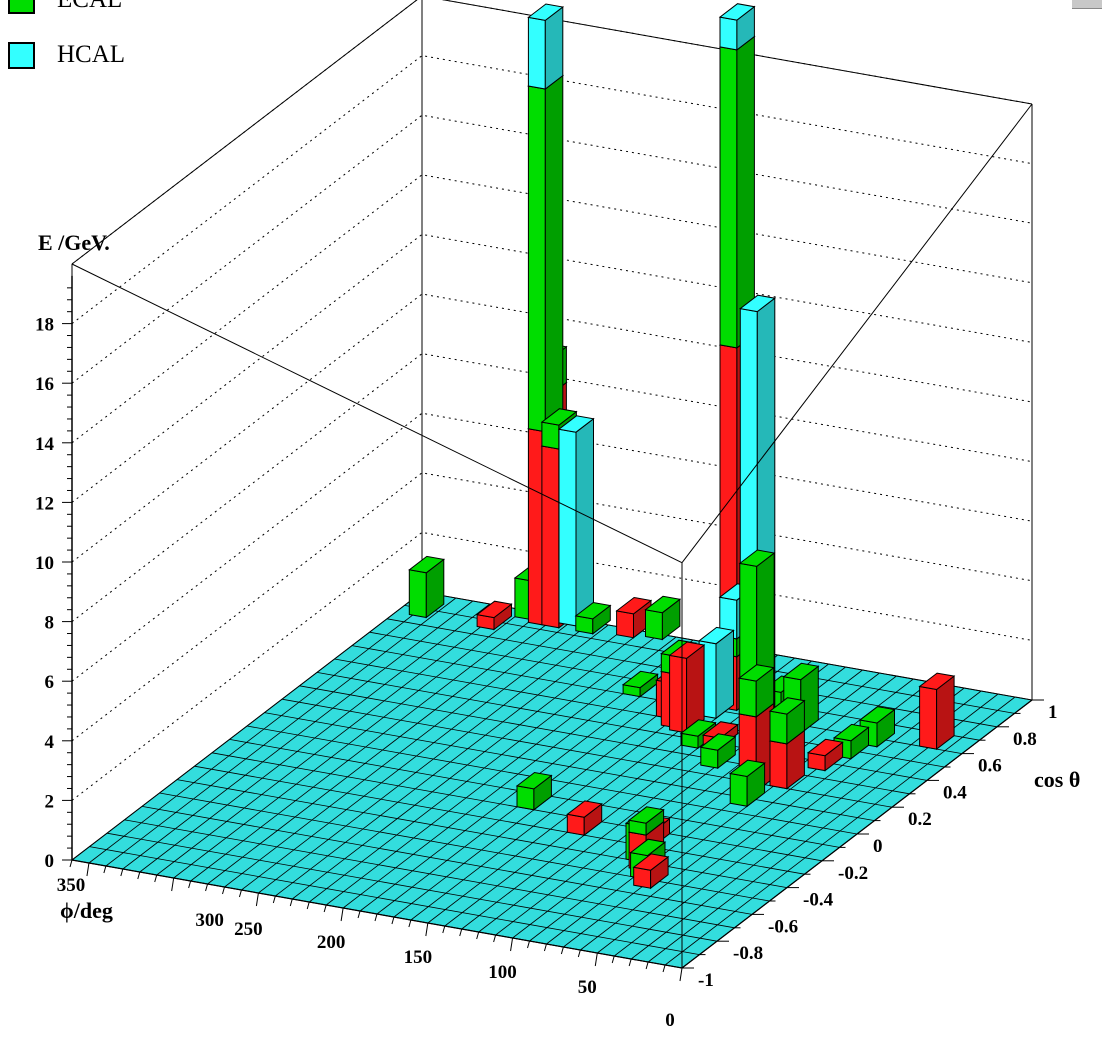 This screenshot has width=1102, height=1040. Describe the element at coordinates (418, 957) in the screenshot. I see `phi-tick-label: 150` at that location.